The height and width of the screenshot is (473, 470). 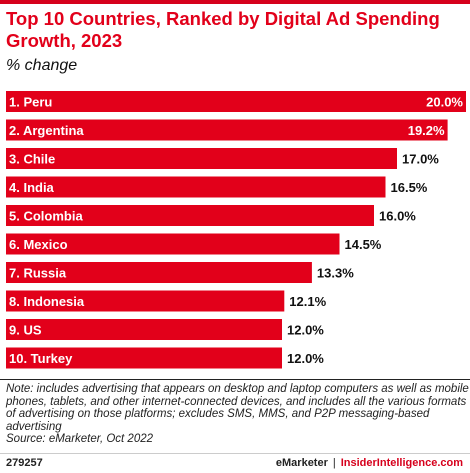 What do you see at coordinates (46, 130) in the screenshot?
I see `category-label: 2. Argentina` at bounding box center [46, 130].